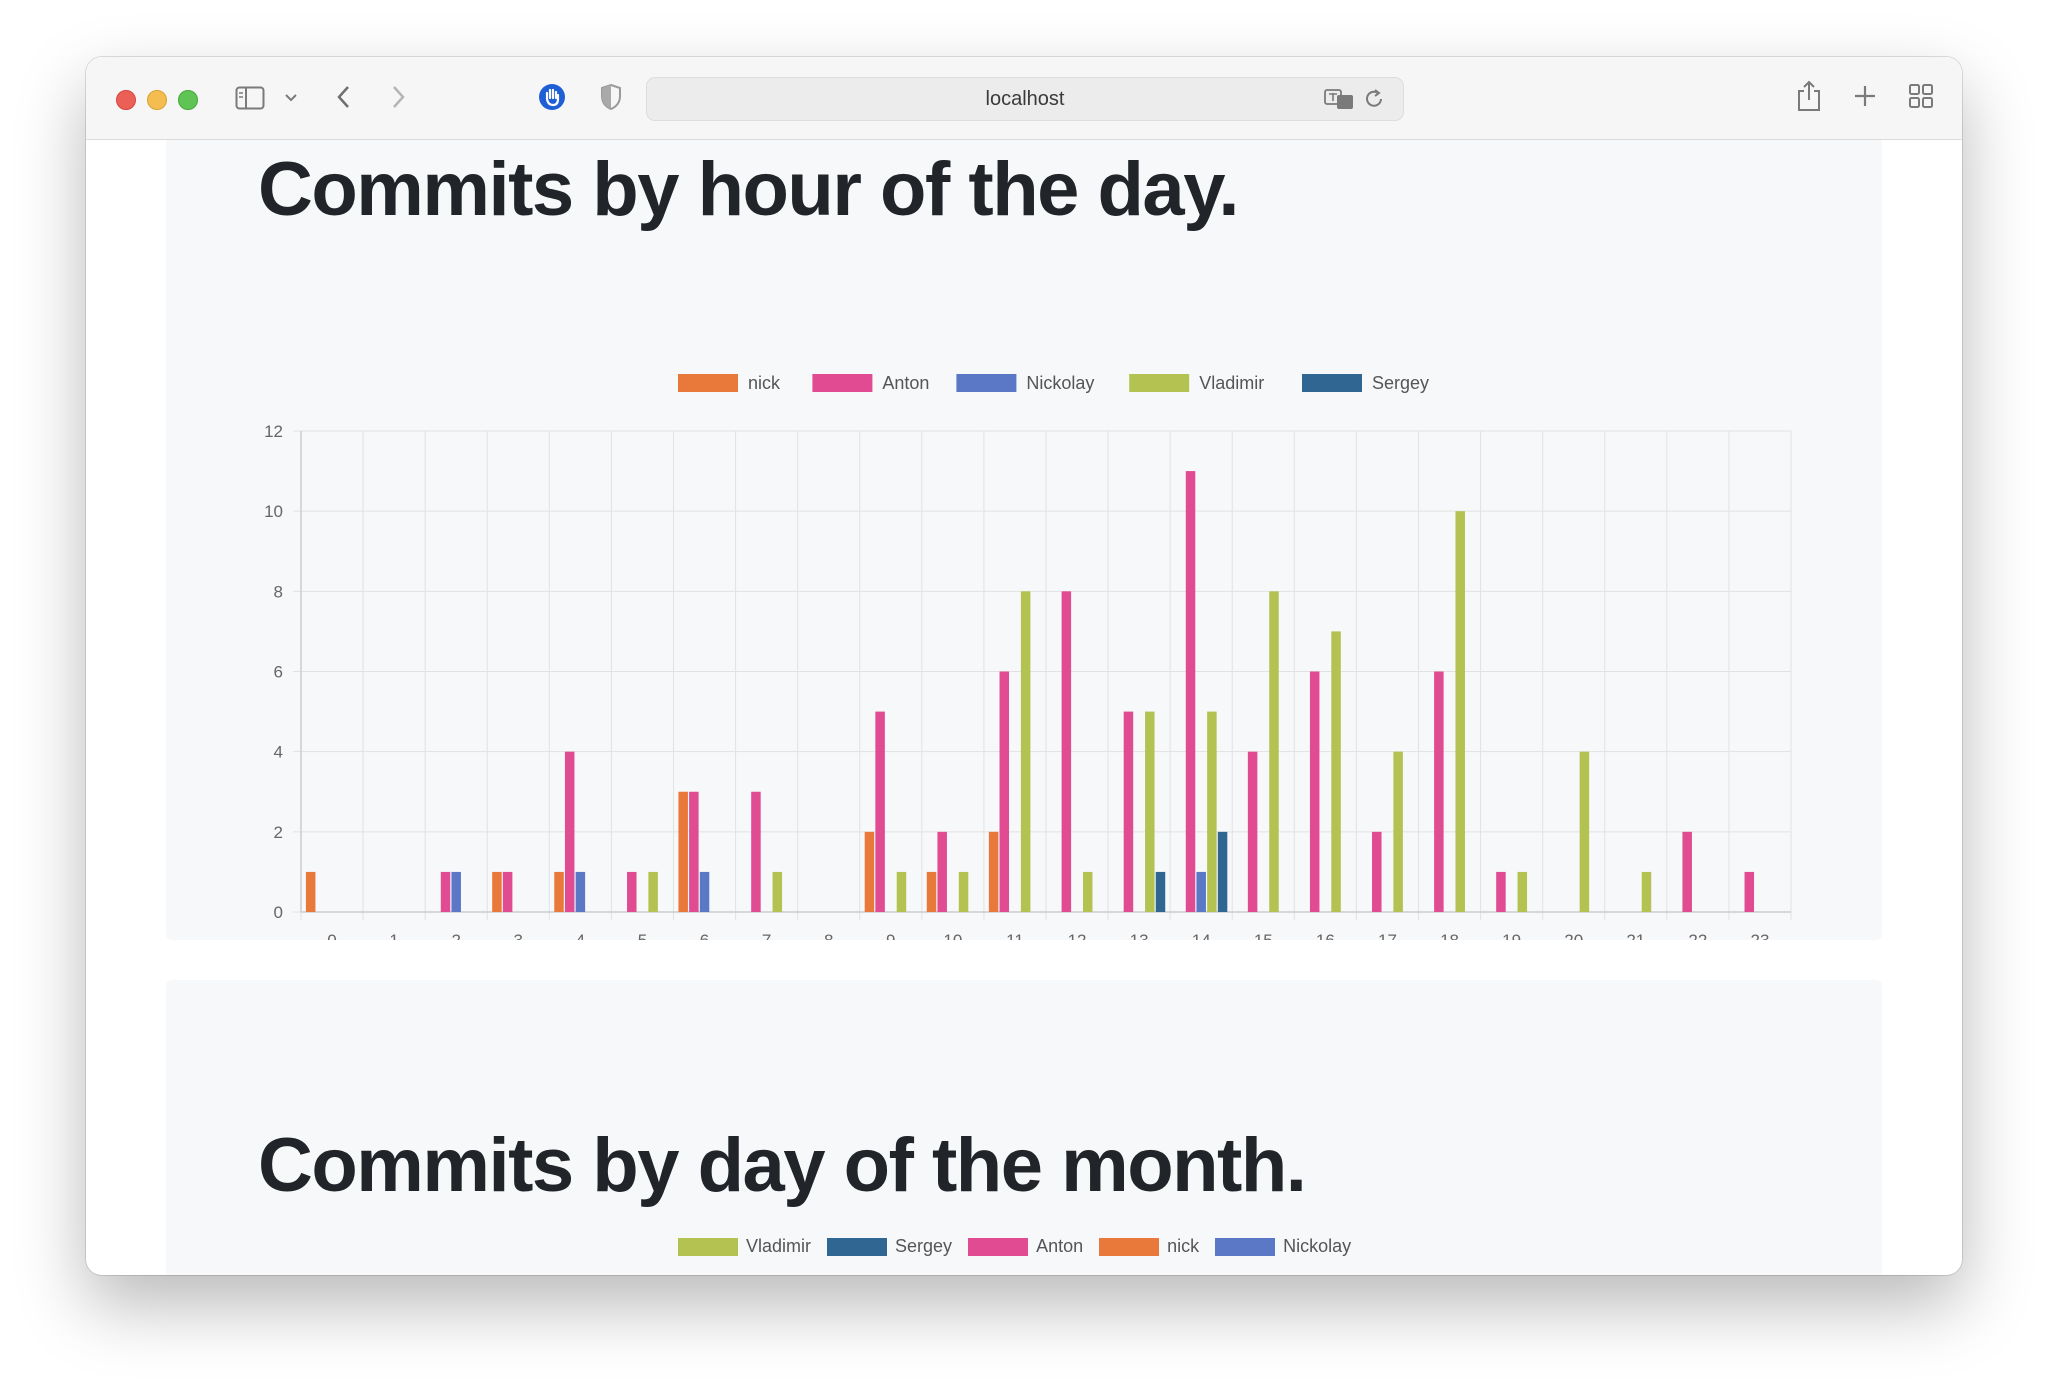 The height and width of the screenshot is (1390, 2048). What do you see at coordinates (1449, 935) in the screenshot?
I see `x-tick-label: 18` at bounding box center [1449, 935].